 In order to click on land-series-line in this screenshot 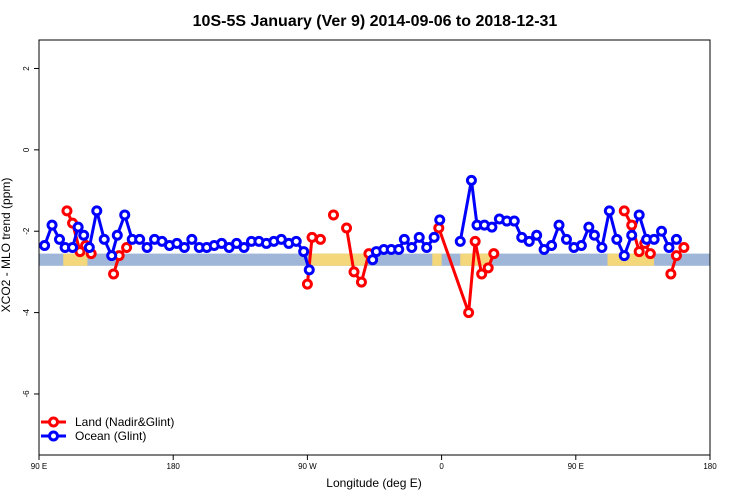, I will do `click(358, 255)`.